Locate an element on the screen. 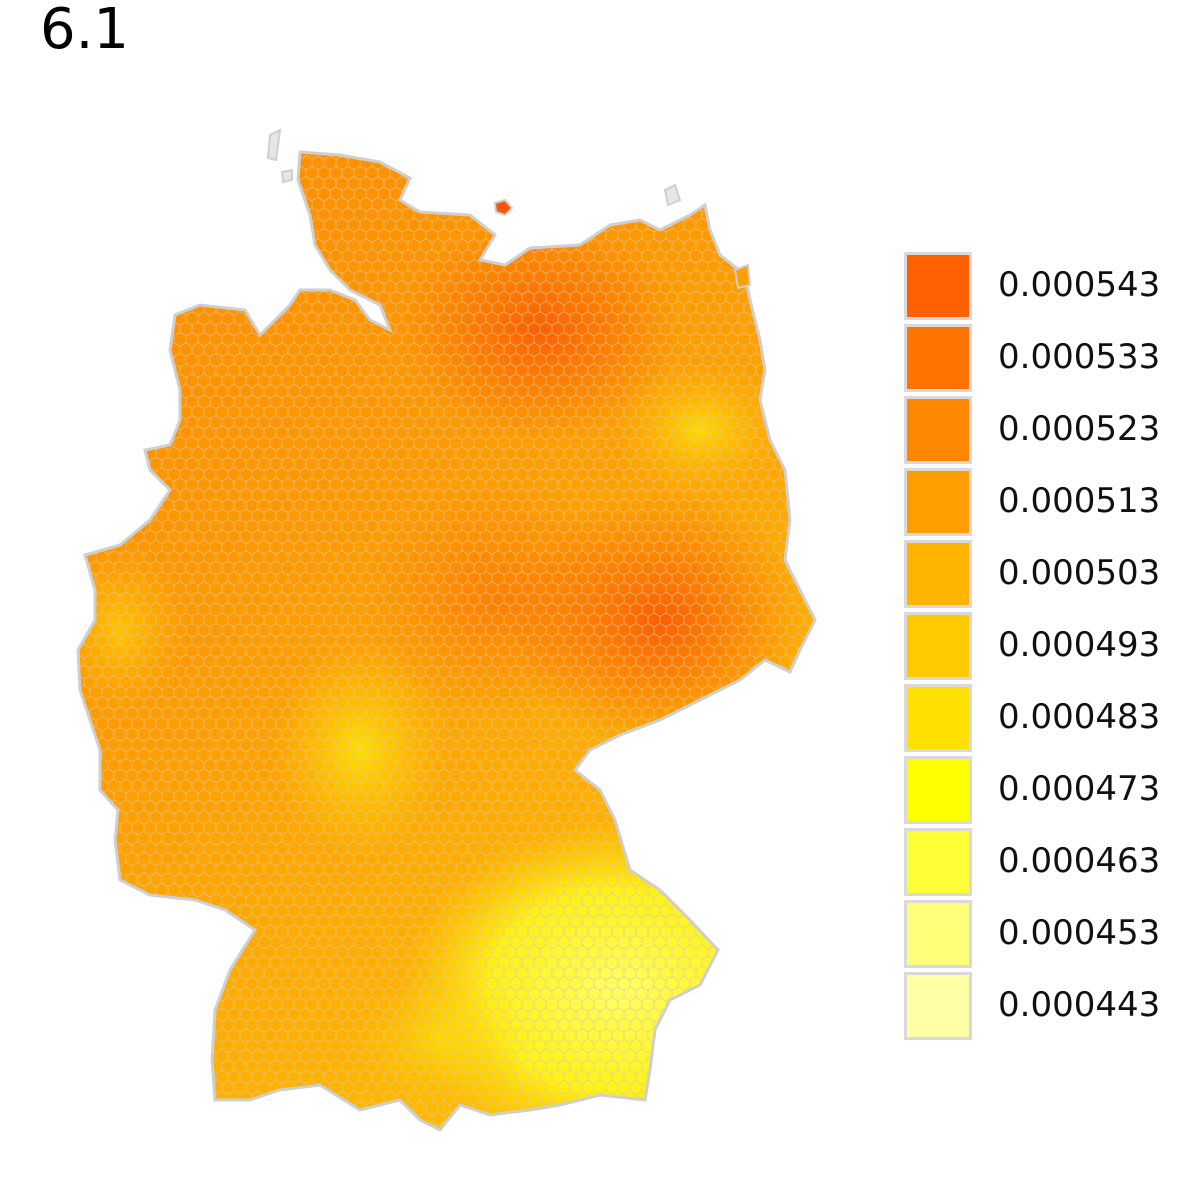  map-title: 6.1 is located at coordinates (85, 31).